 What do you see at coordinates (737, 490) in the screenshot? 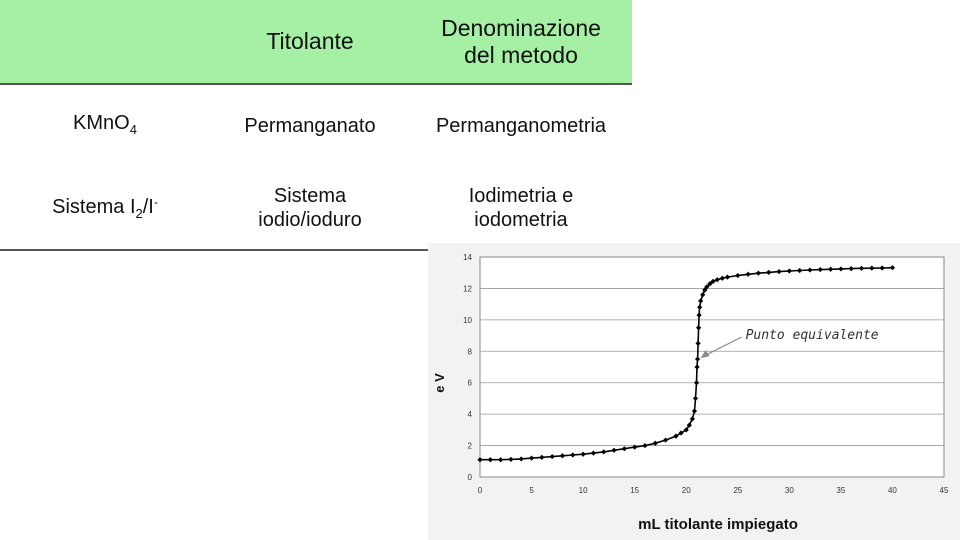
I see `x-tick-label: 25` at bounding box center [737, 490].